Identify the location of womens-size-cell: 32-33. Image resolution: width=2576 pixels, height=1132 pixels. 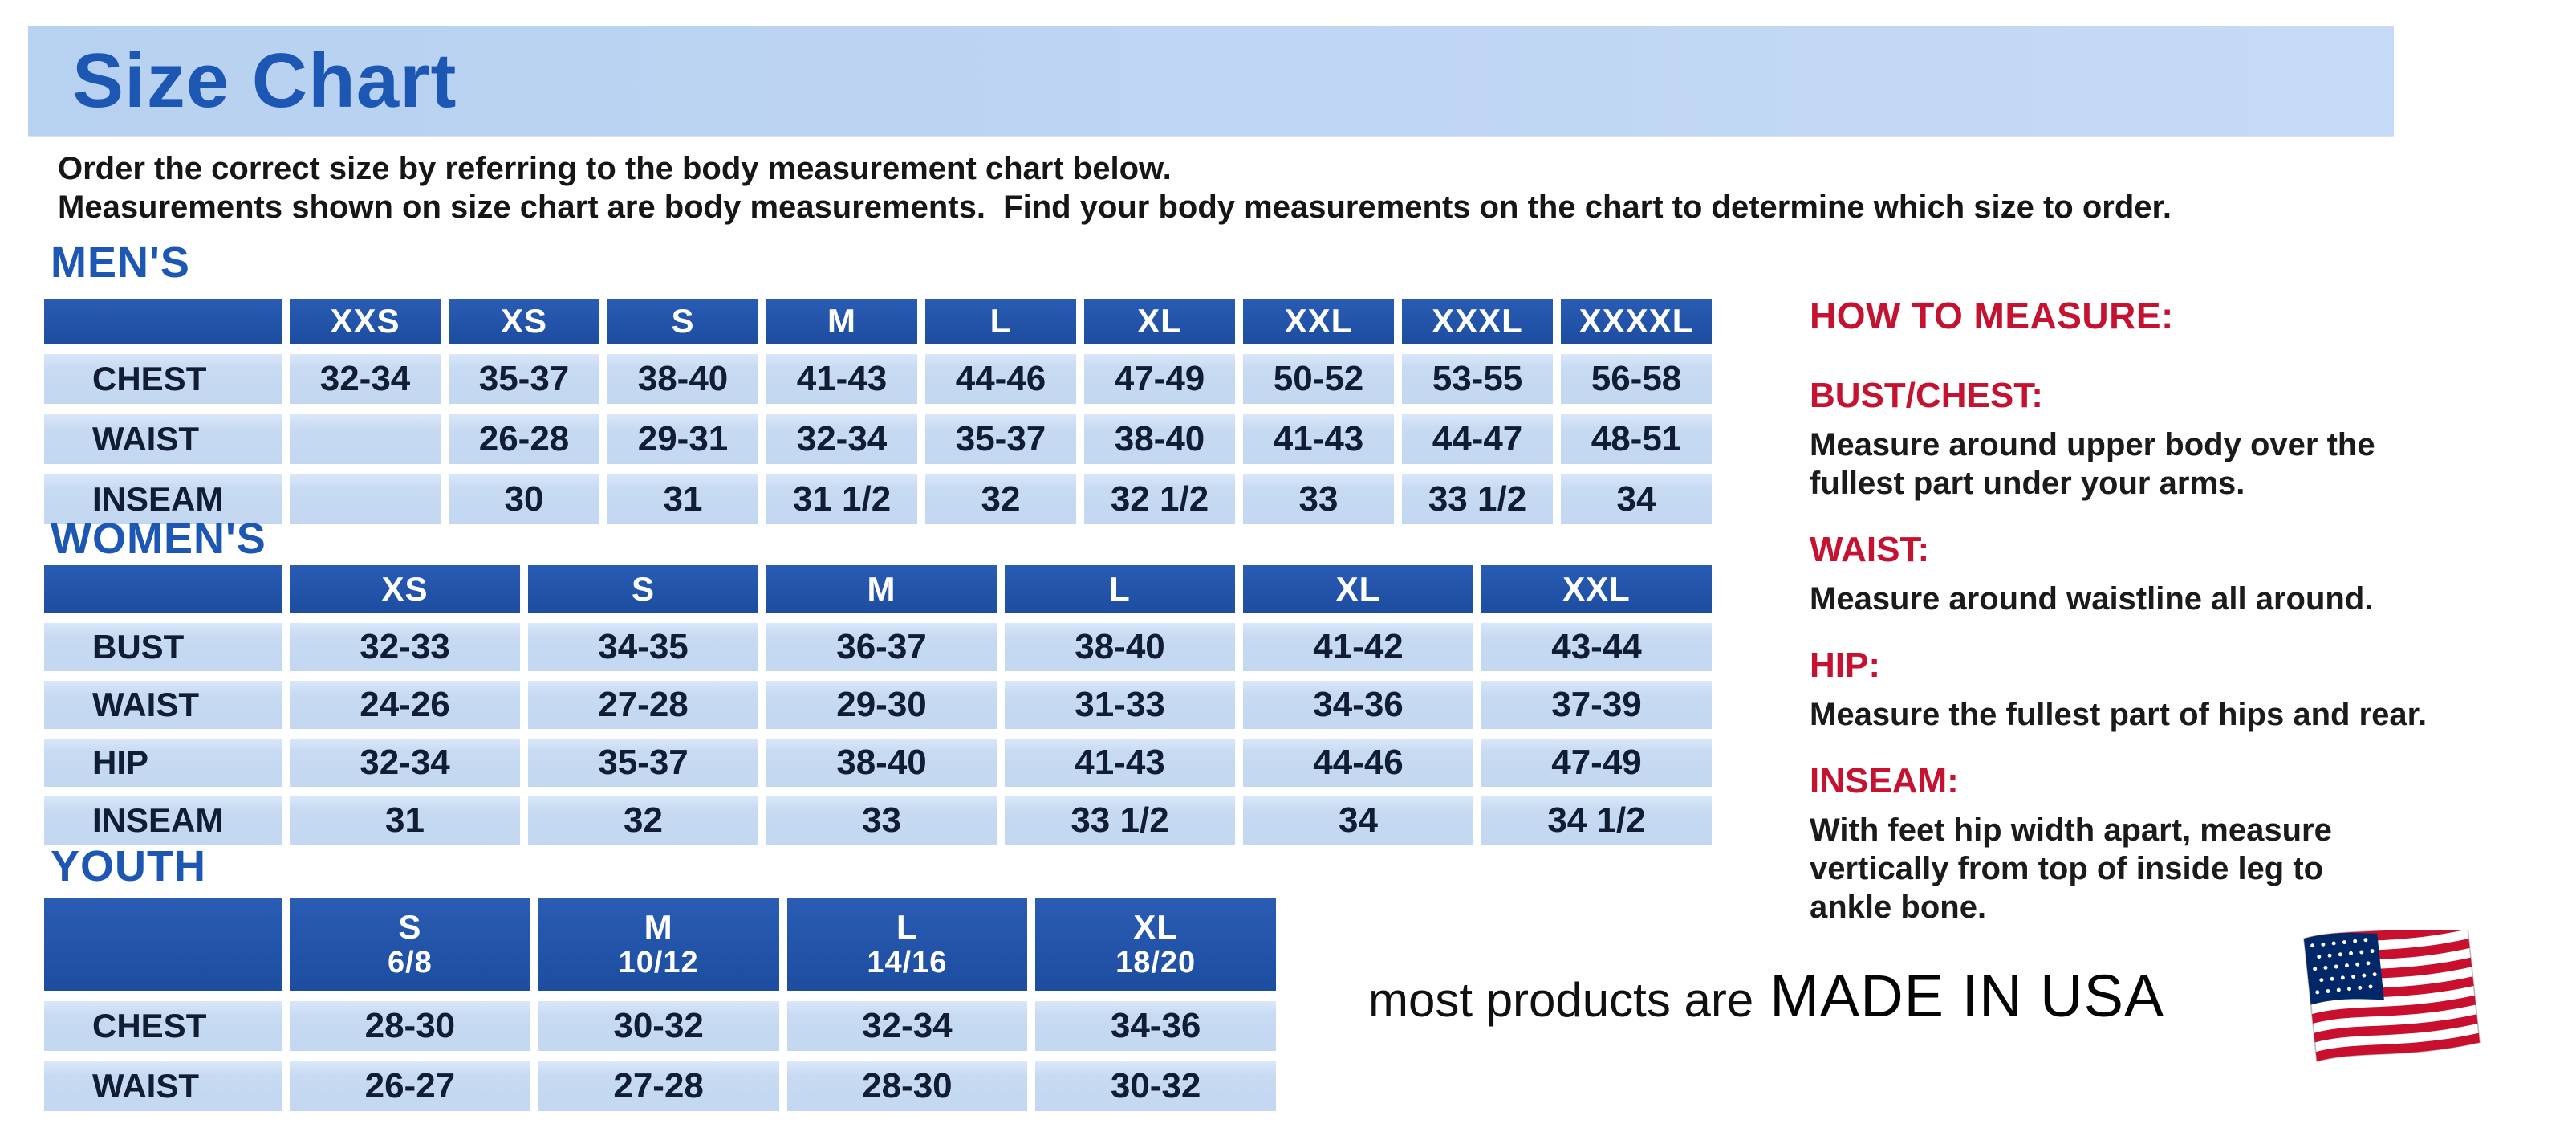
(405, 647).